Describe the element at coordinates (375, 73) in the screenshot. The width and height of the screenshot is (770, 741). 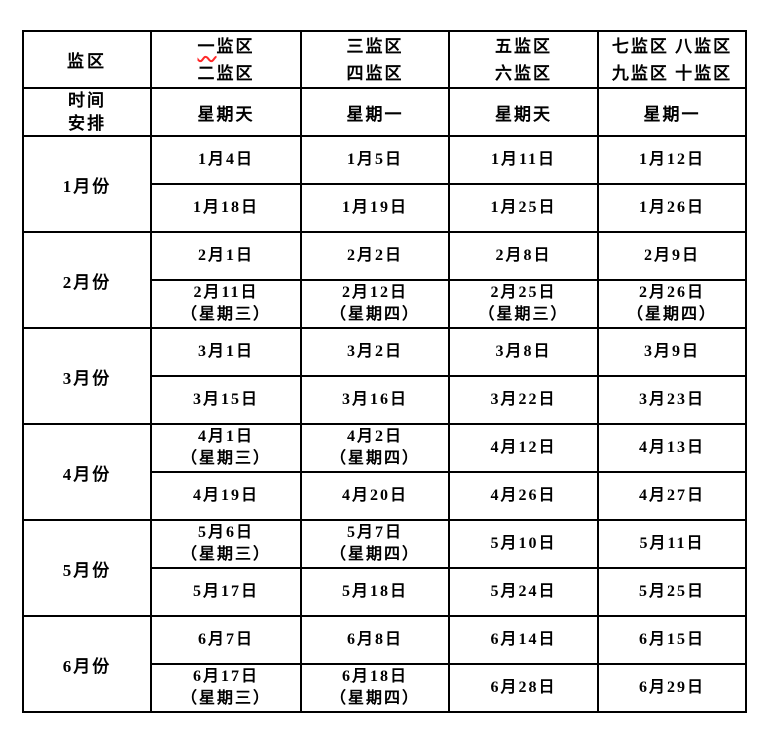
I see `cell-line: 四监区` at that location.